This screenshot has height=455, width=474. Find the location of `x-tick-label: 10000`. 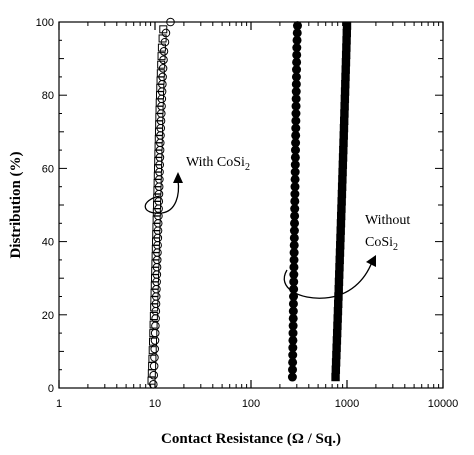

x-tick-label: 10000 is located at coordinates (443, 404).